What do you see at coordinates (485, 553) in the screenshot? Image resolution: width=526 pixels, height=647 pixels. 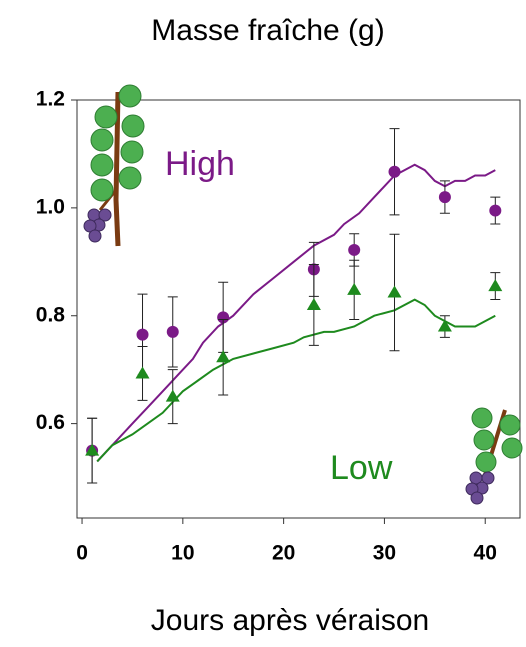 I see `x-tick-label: 40` at bounding box center [485, 553].